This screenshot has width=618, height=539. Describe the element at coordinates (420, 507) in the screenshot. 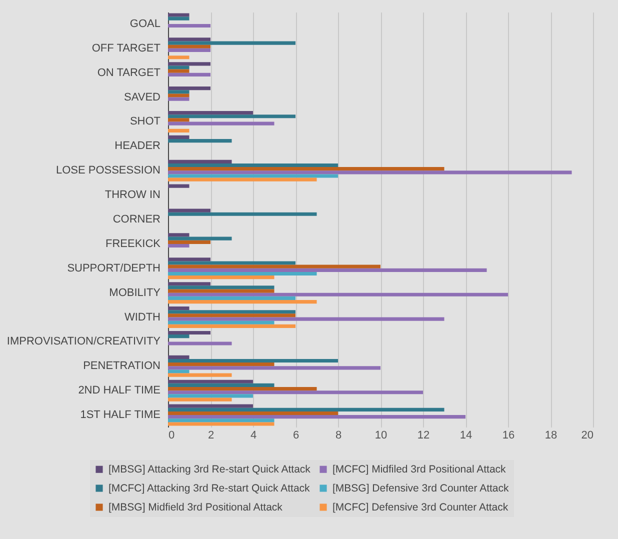

I see `legend-label: [MCFC] Defensive 3rd Counter Attack` at that location.